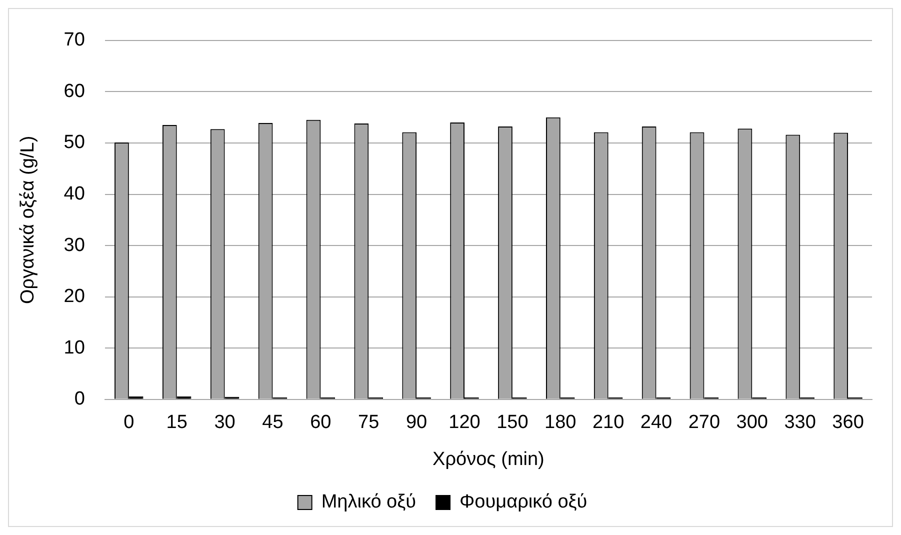  I want to click on x-tick-label: 90, so click(417, 423).